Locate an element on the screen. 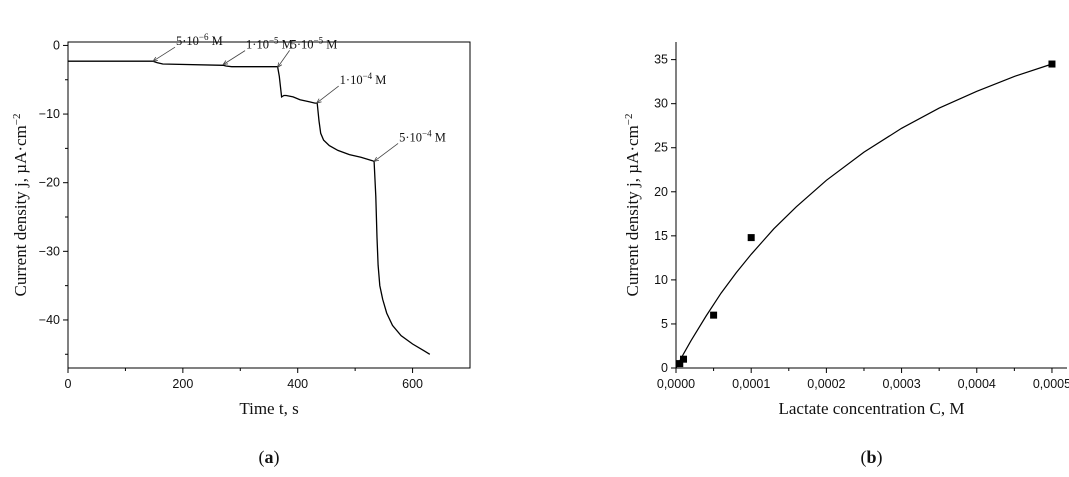  x-tick-label: 0,0002 is located at coordinates (826, 384).